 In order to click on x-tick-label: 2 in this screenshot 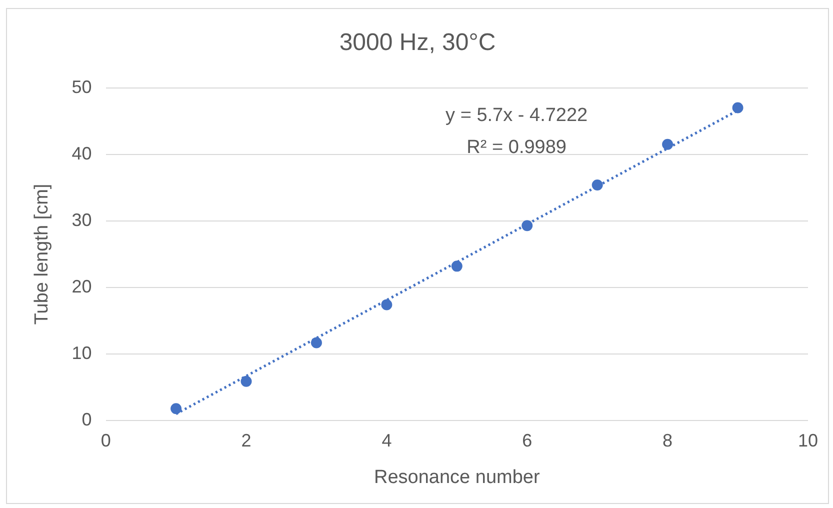, I will do `click(246, 440)`.